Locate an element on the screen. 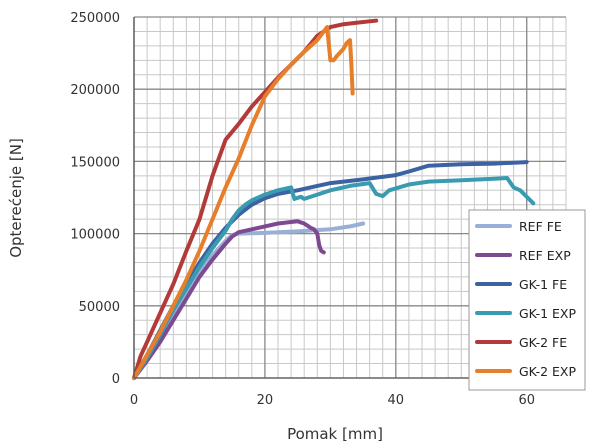 Image resolution: width=590 pixels, height=445 pixels. legend-label: REF FE is located at coordinates (540, 226).